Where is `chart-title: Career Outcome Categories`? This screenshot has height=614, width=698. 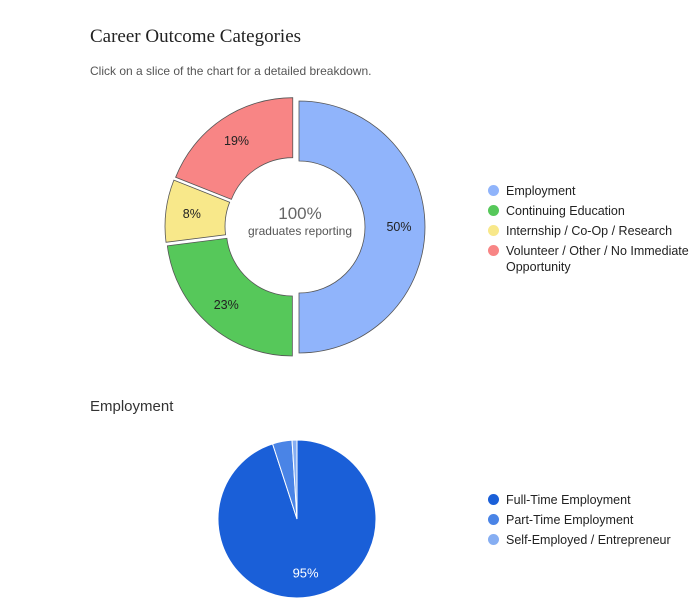 chart-title: Career Outcome Categories is located at coordinates (196, 36).